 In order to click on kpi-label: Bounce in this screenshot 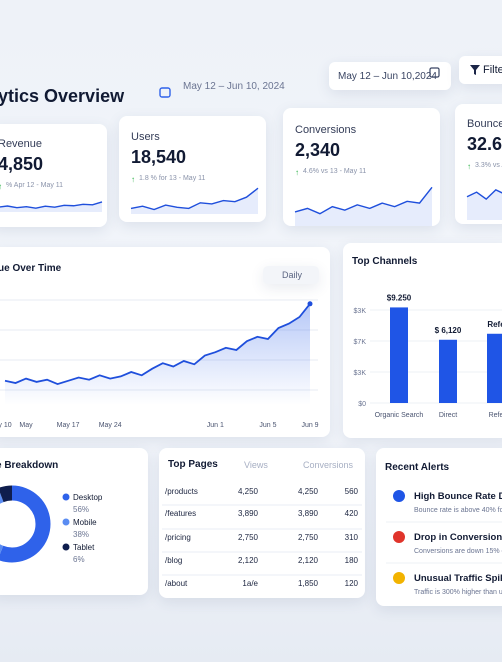, I will do `click(484, 124)`.